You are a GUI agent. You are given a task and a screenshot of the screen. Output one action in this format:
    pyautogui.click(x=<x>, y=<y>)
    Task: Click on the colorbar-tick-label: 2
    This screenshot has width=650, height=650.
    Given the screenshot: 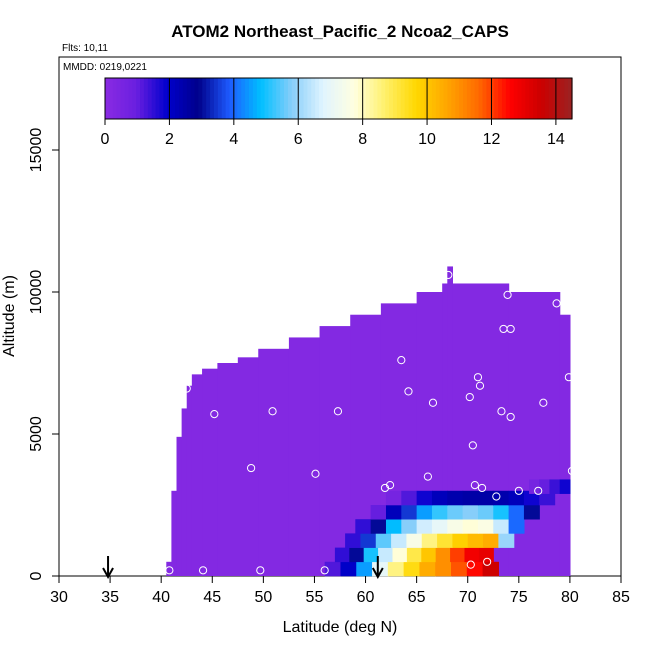 What is the action you would take?
    pyautogui.click(x=169, y=139)
    